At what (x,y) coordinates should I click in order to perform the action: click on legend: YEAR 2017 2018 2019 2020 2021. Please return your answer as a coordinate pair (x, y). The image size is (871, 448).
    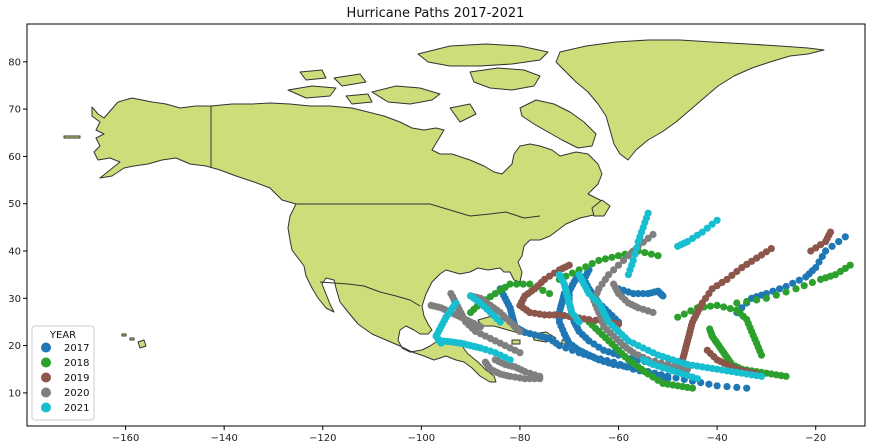
    Looking at the image, I should click on (63, 373).